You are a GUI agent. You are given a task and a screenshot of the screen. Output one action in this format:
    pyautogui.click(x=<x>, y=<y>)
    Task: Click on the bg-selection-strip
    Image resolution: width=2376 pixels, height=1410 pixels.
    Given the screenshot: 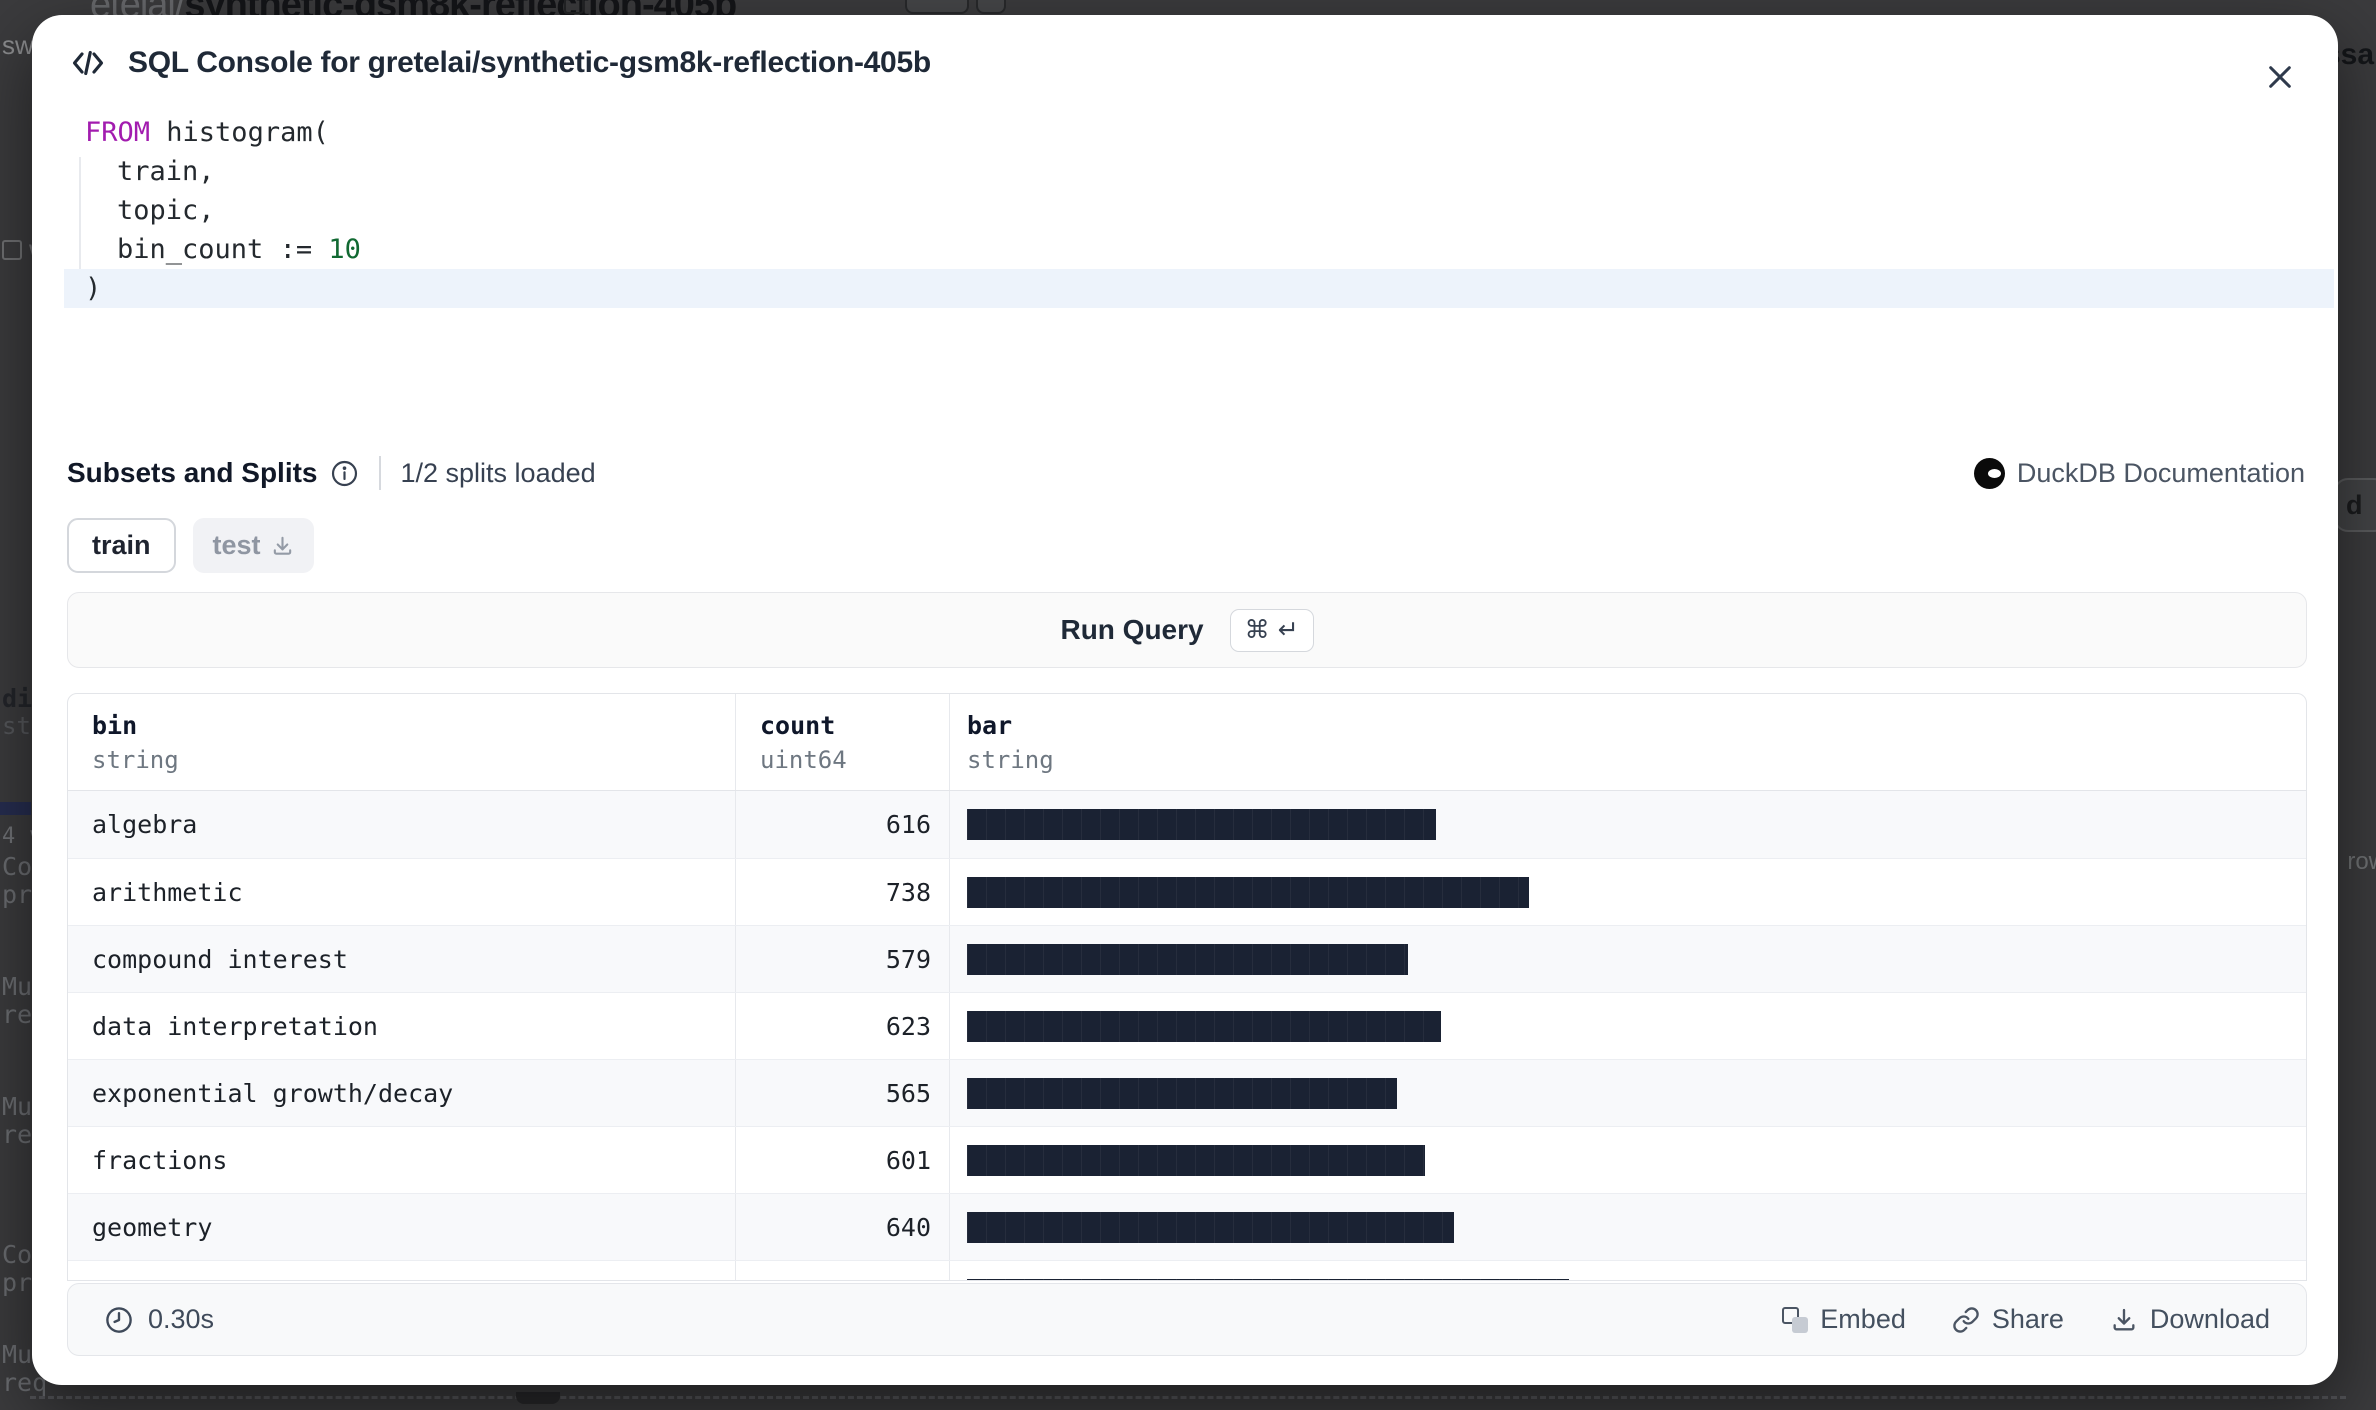 What is the action you would take?
    pyautogui.click(x=15, y=808)
    